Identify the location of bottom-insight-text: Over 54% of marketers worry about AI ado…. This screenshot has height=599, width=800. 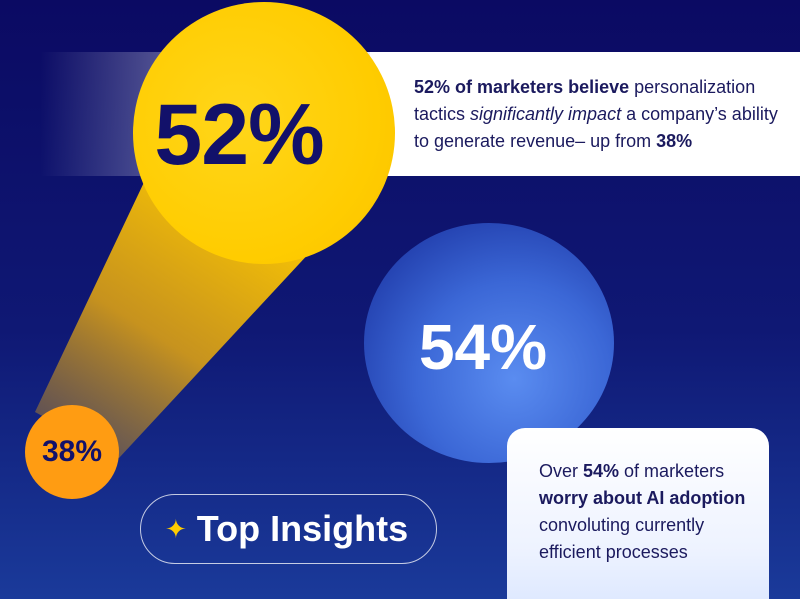
(651, 512).